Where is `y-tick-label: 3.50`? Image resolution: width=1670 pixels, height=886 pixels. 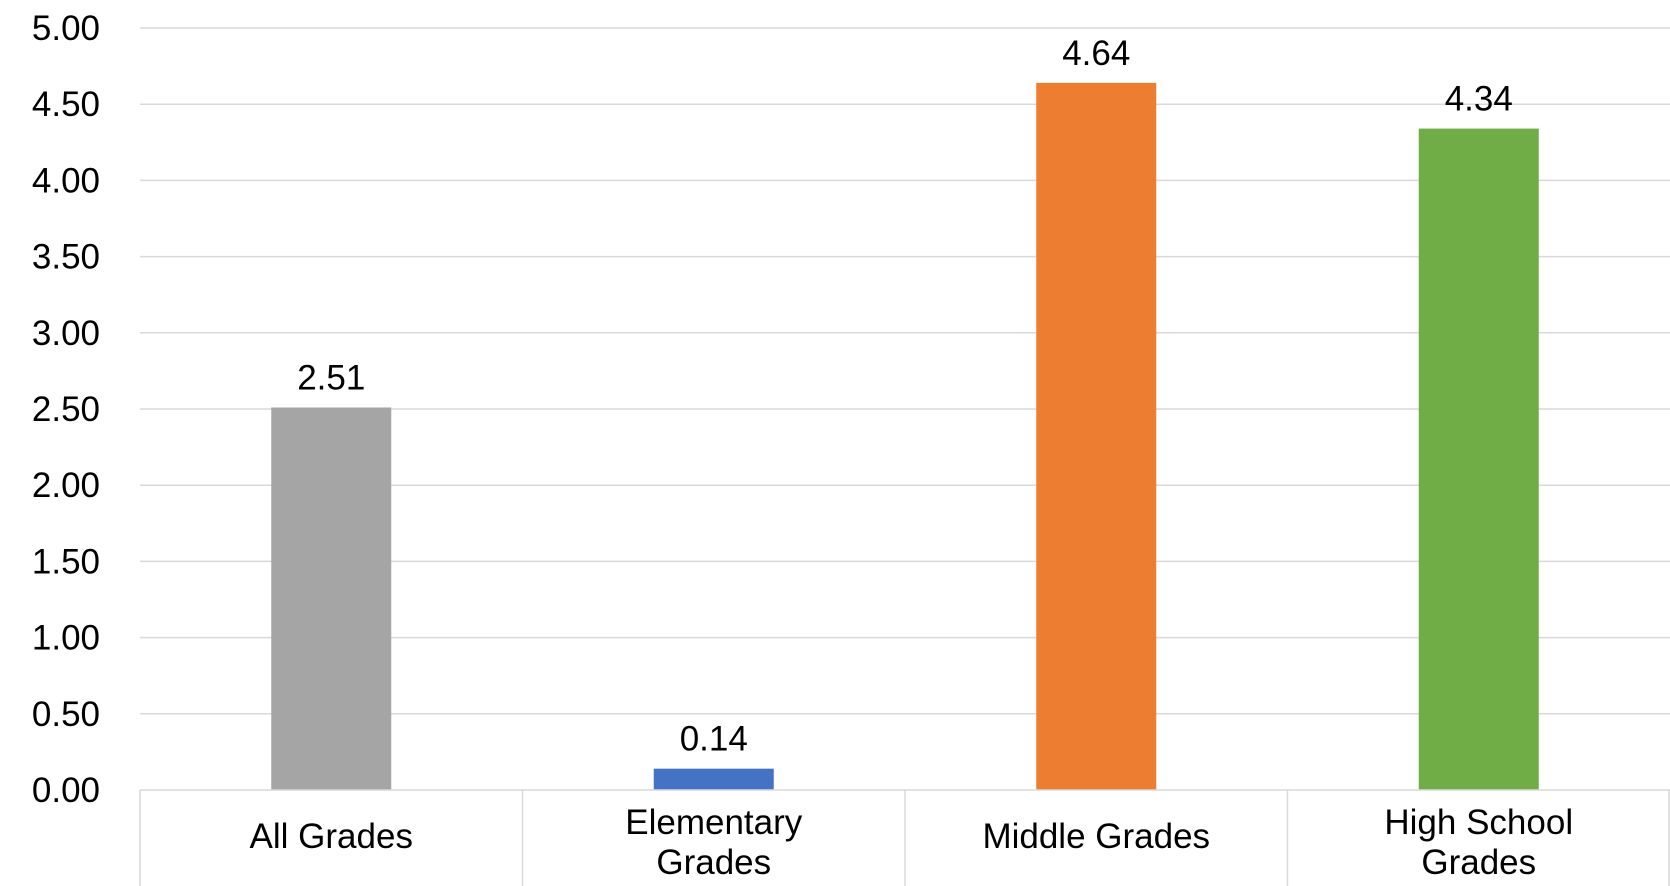 y-tick-label: 3.50 is located at coordinates (66, 257).